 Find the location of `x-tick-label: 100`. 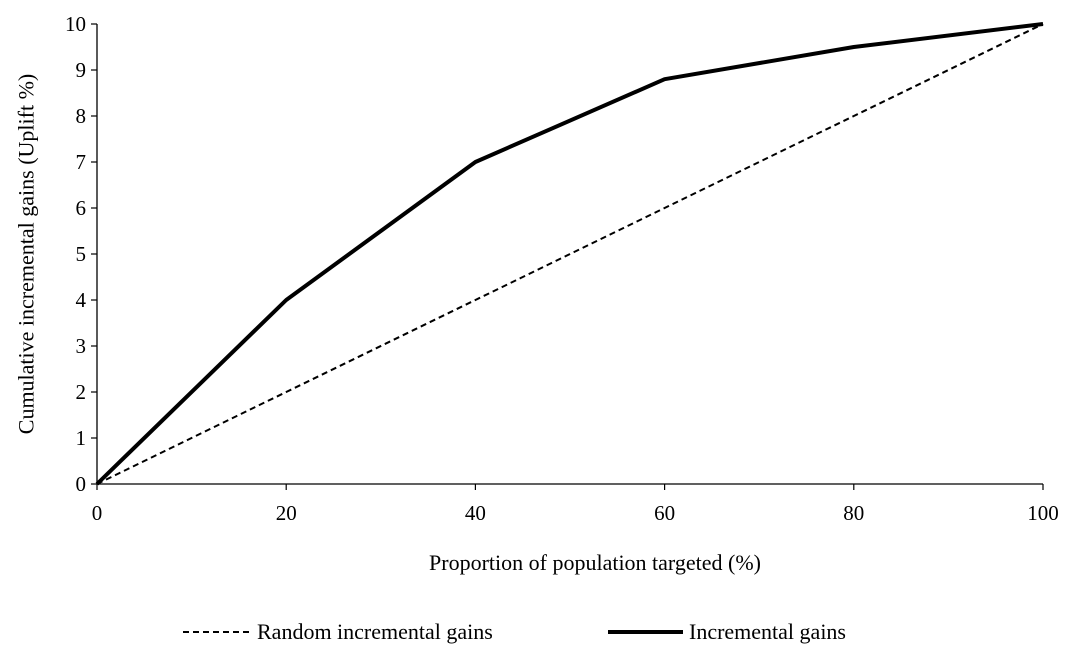

x-tick-label: 100 is located at coordinates (1043, 513).